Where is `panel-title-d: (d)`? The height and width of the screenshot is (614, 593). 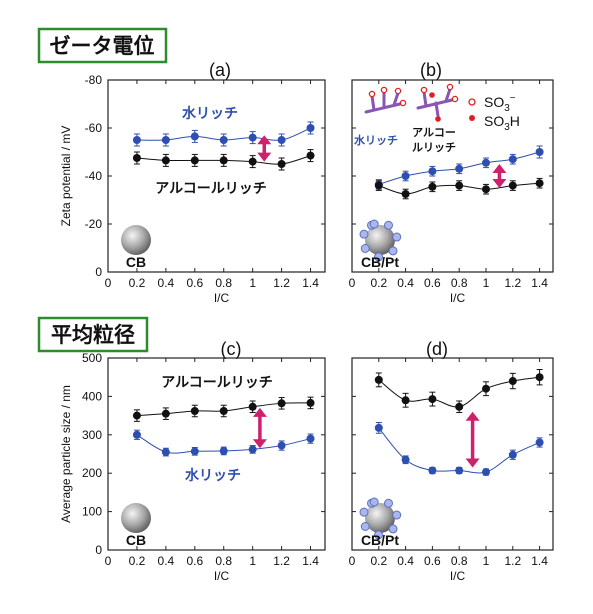
panel-title-d: (d) is located at coordinates (437, 349).